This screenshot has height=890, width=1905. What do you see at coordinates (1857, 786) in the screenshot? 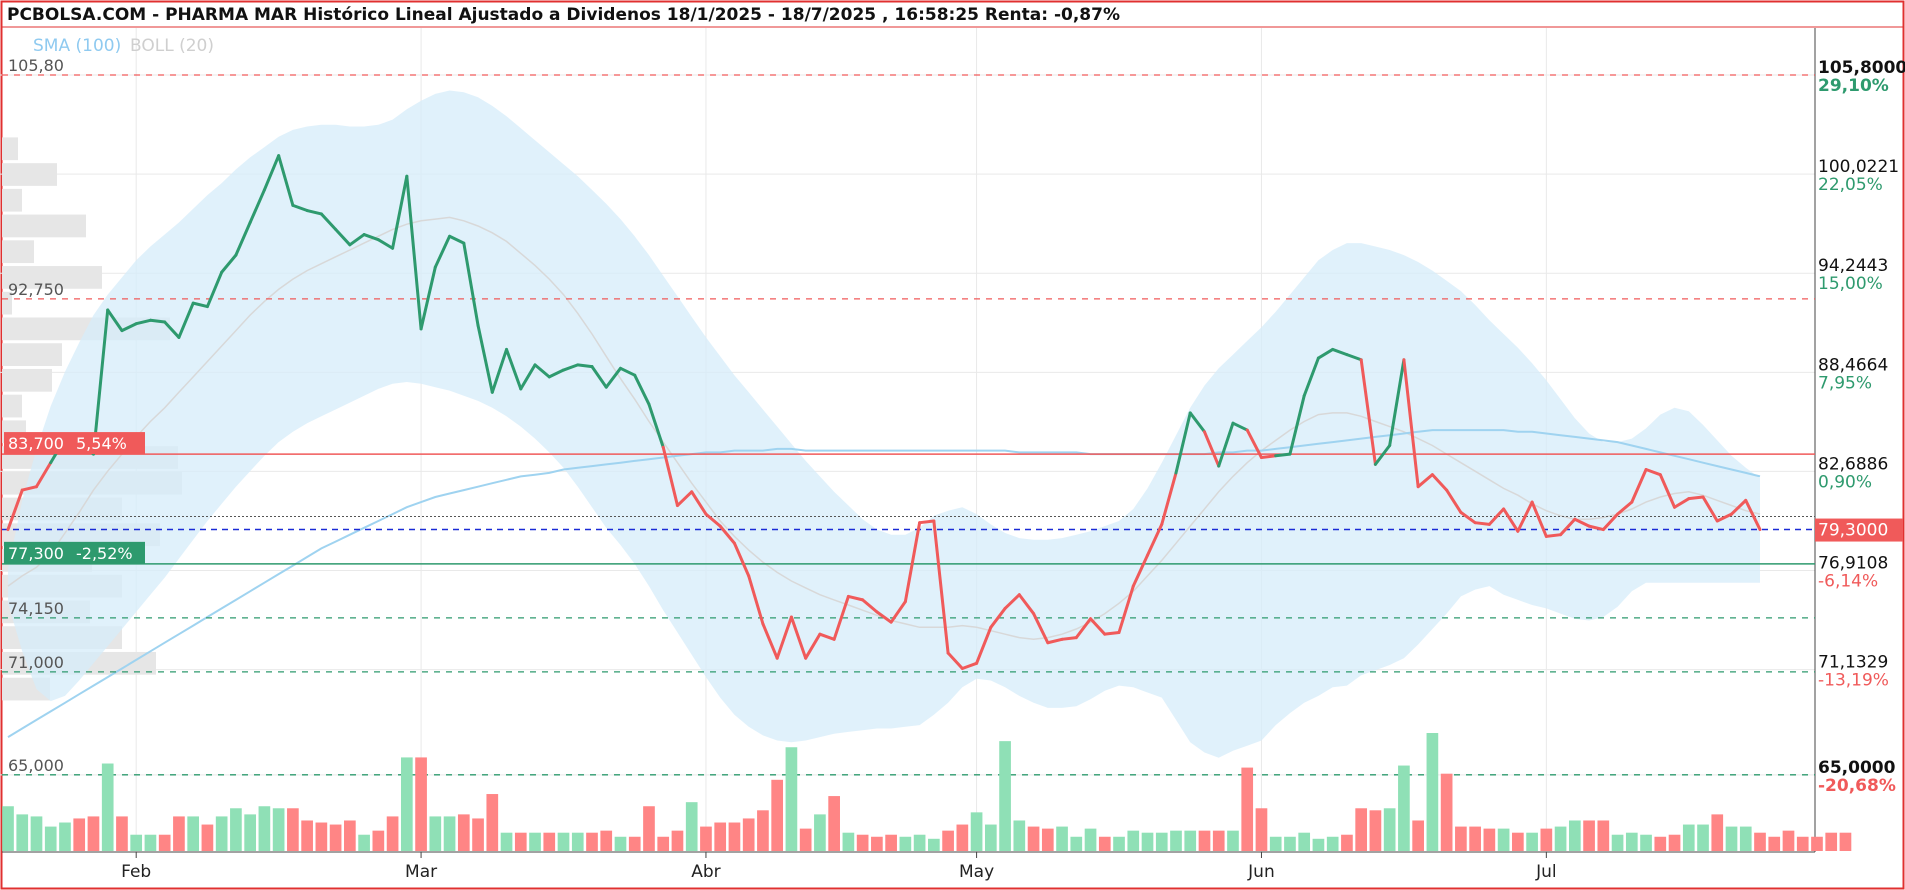
I see `right-axis-pct: -20,68%` at bounding box center [1857, 786].